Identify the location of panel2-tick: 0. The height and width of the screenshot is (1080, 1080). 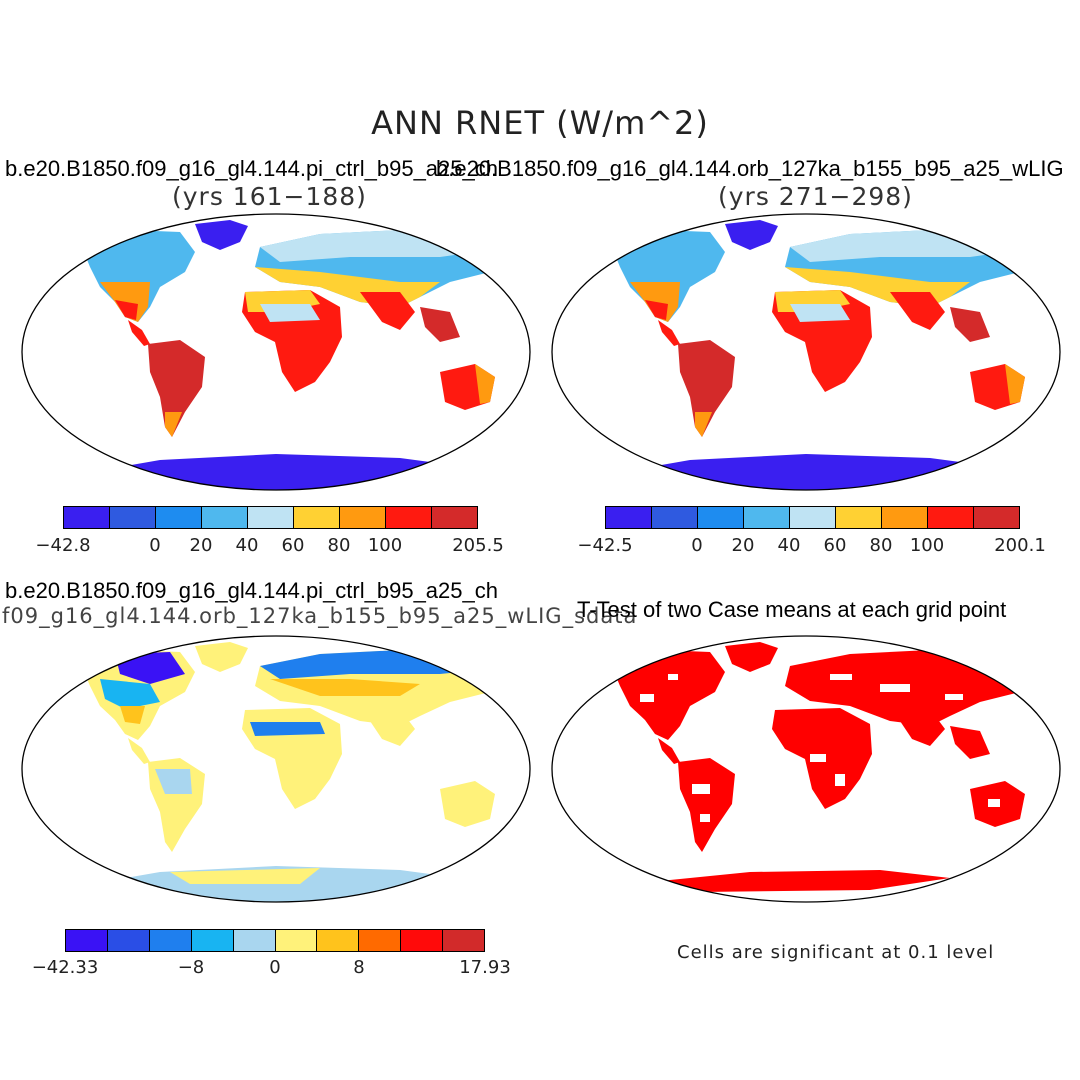
(697, 545).